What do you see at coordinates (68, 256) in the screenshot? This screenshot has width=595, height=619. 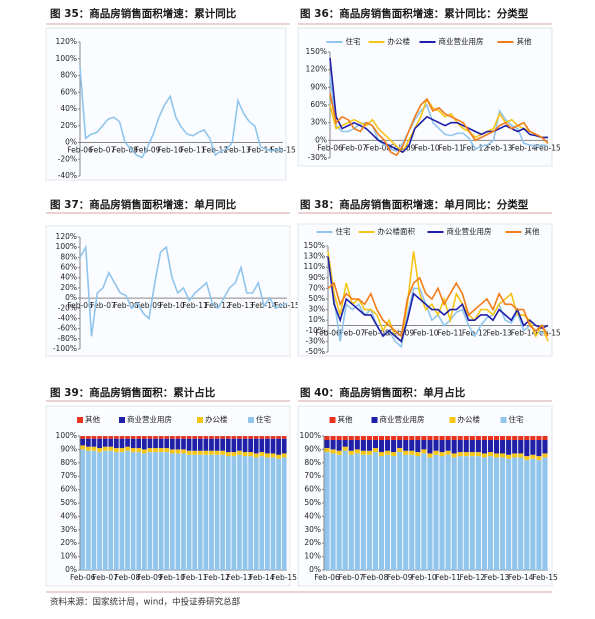 I see `y-tick-label: 80%` at bounding box center [68, 256].